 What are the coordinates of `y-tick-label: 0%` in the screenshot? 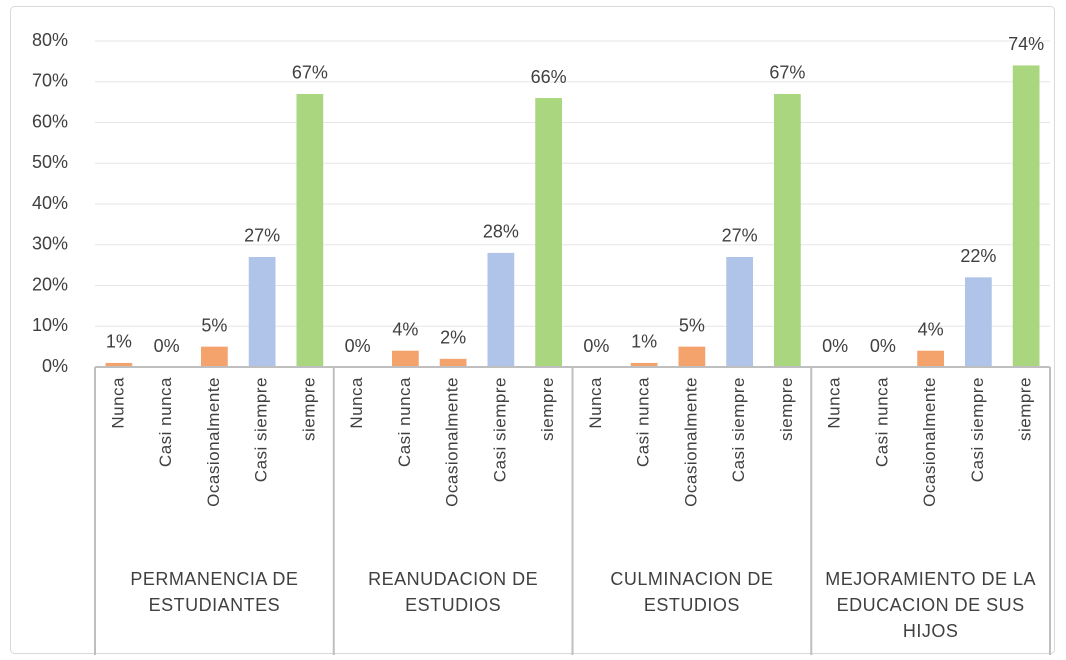 It's located at (55, 366).